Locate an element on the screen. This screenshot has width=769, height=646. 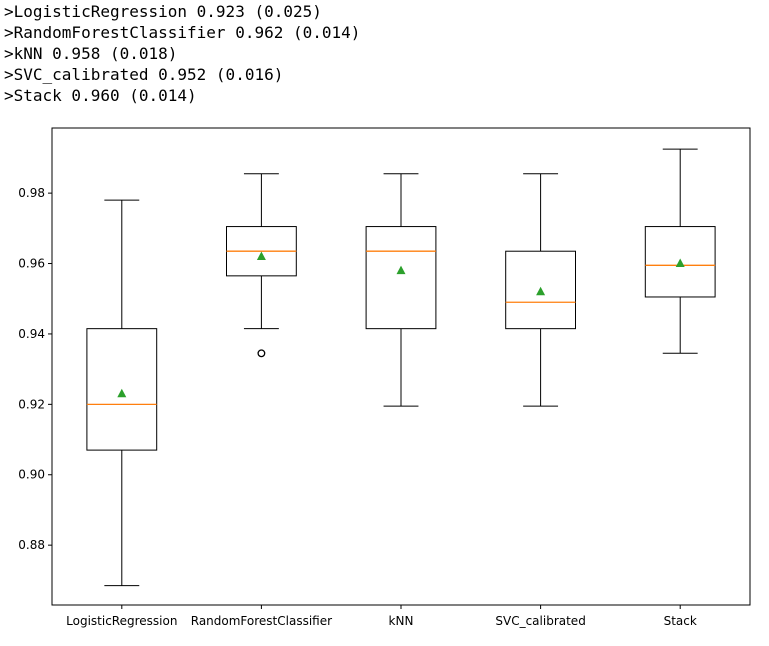
y-tick-label: 0.88 is located at coordinates (31, 545).